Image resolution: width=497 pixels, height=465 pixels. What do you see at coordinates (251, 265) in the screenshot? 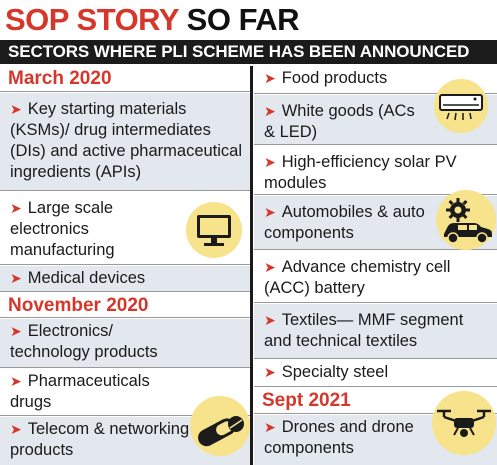
I see `column-divider` at bounding box center [251, 265].